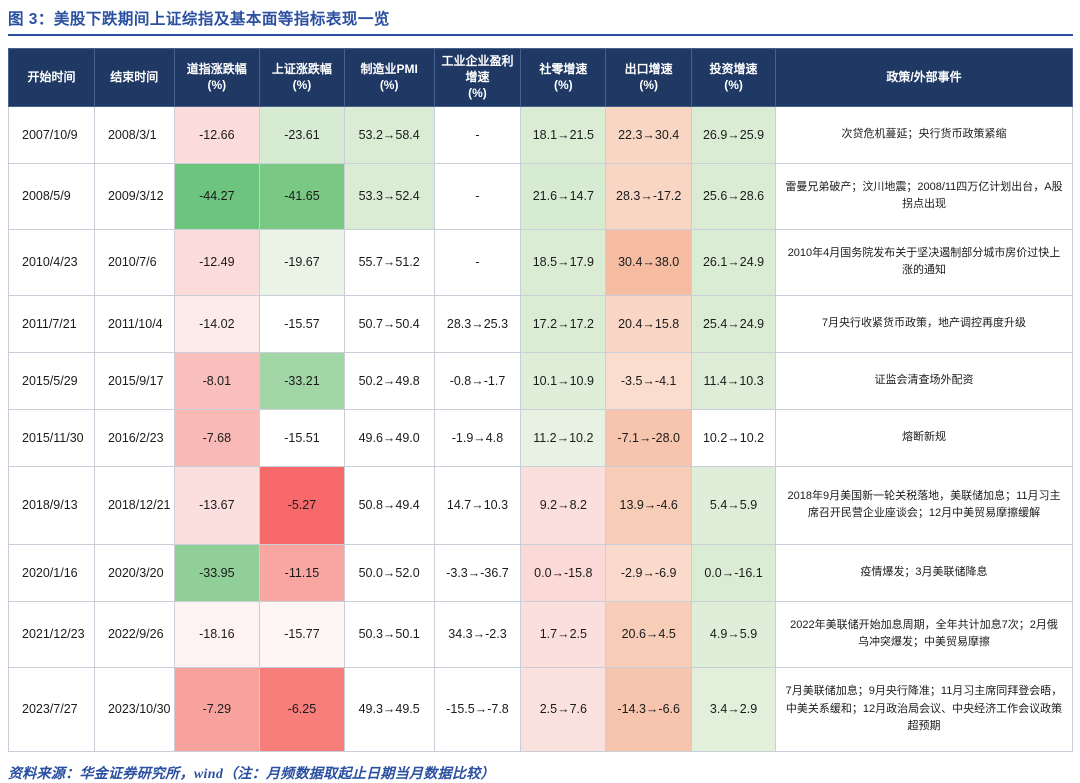  What do you see at coordinates (134, 134) in the screenshot?
I see `cell-end: 2008/3/1` at bounding box center [134, 134].